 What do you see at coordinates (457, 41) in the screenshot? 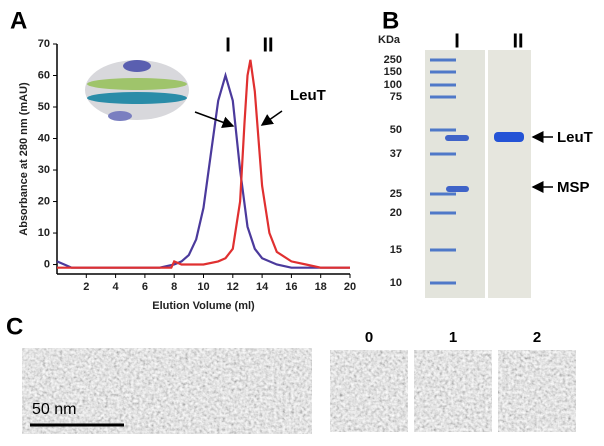
I see `lane-label: I` at bounding box center [457, 41].